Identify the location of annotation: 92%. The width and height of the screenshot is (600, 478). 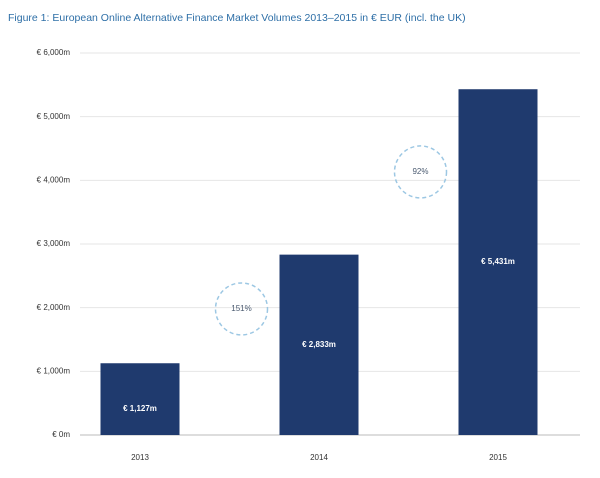
(420, 171).